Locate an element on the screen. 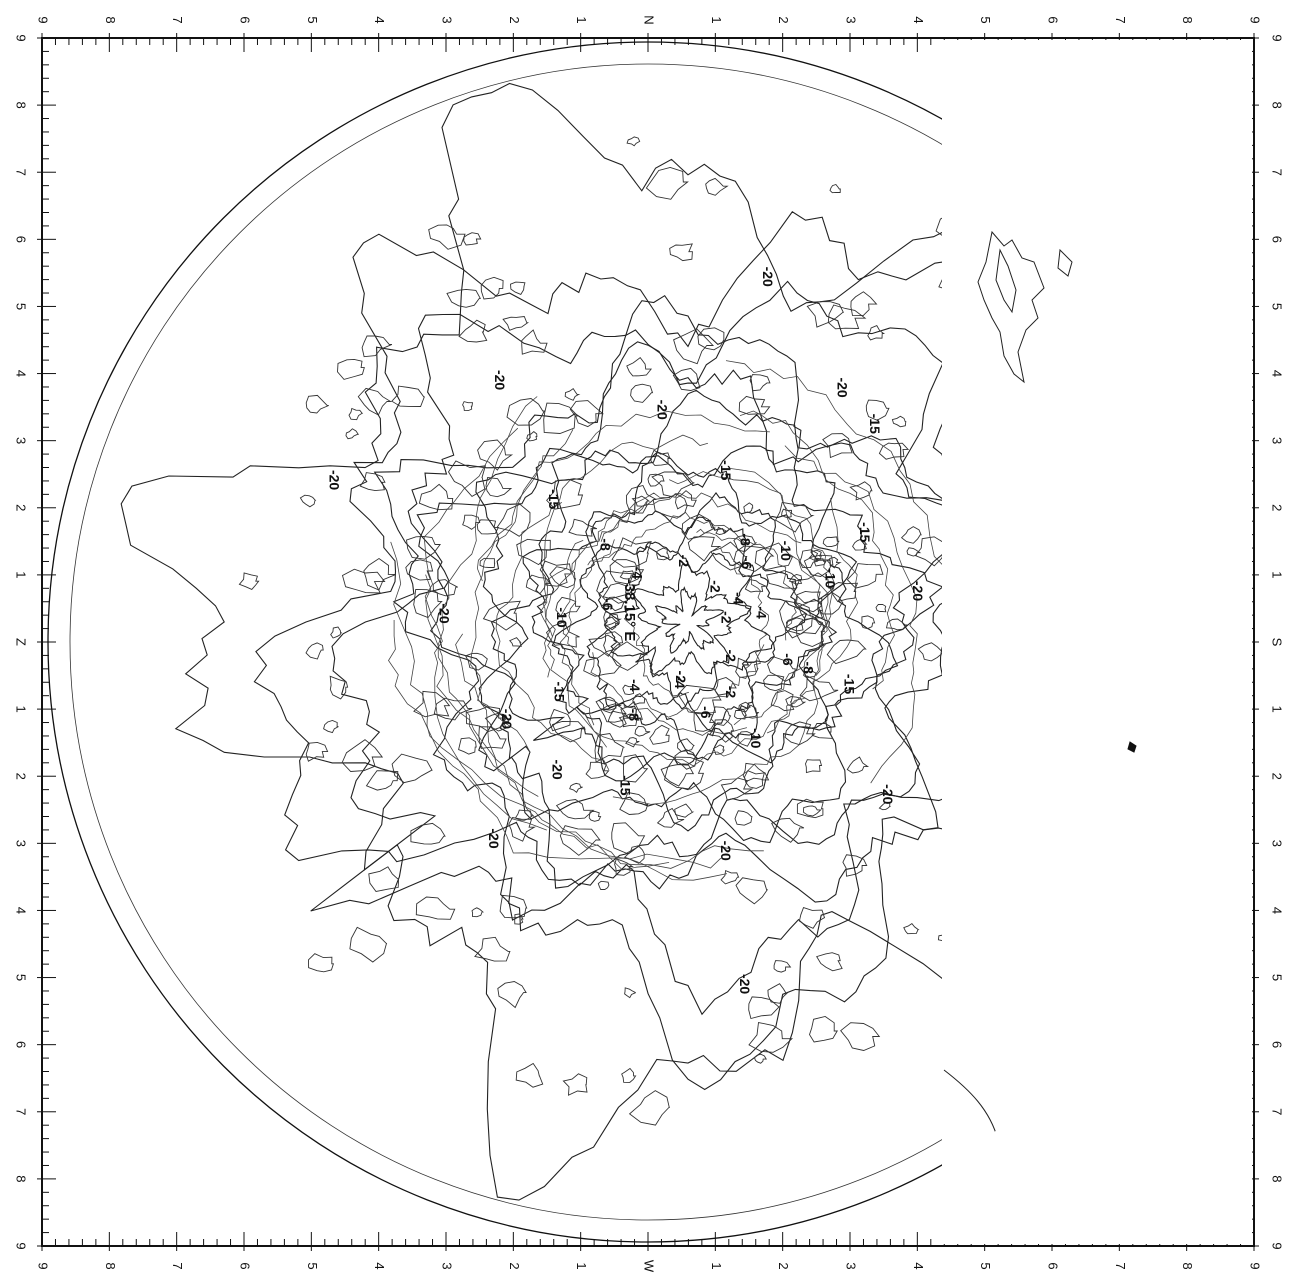  right-tick-label: S is located at coordinates (1277, 642).